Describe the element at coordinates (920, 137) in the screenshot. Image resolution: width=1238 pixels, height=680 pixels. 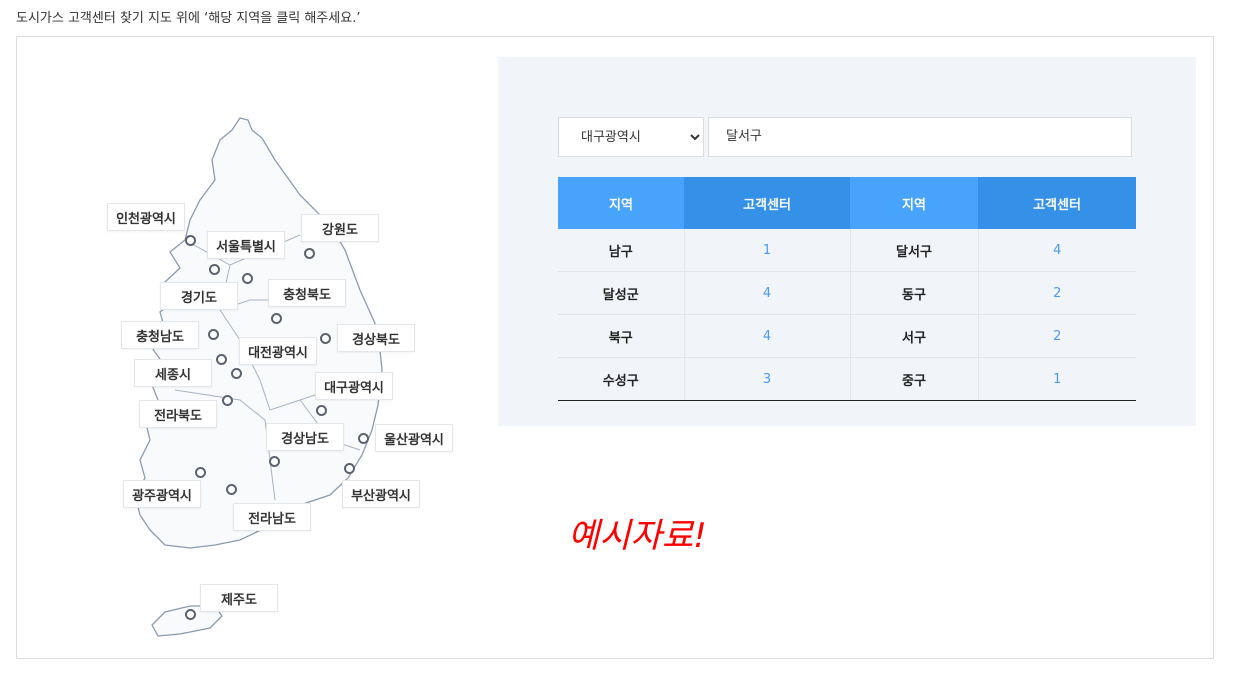
I see `district-field: 달서구` at that location.